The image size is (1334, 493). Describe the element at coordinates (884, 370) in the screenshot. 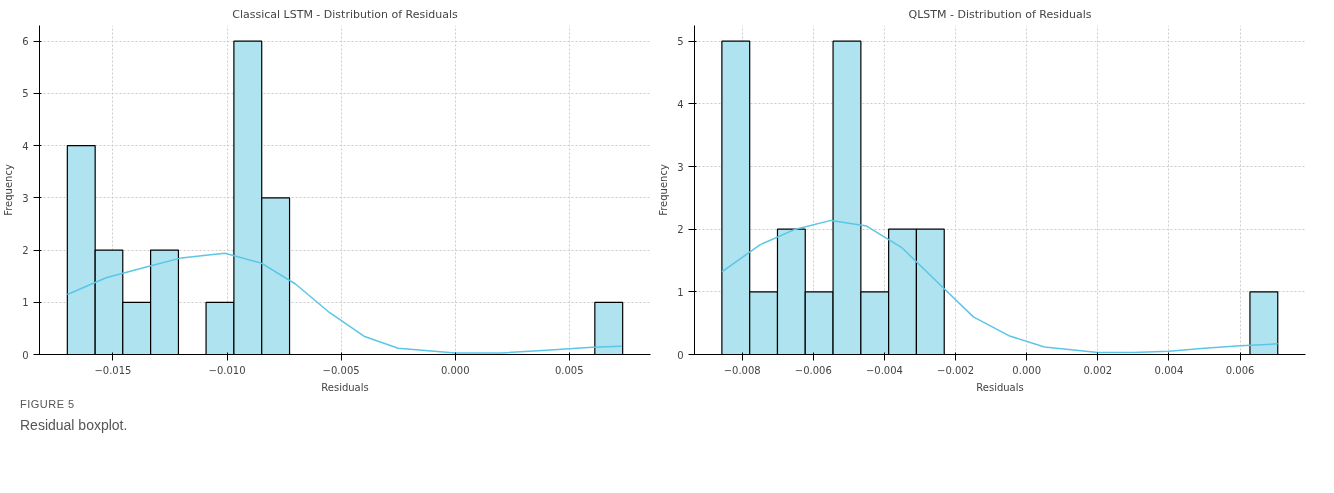

I see `x-tick-label: −0.004` at that location.